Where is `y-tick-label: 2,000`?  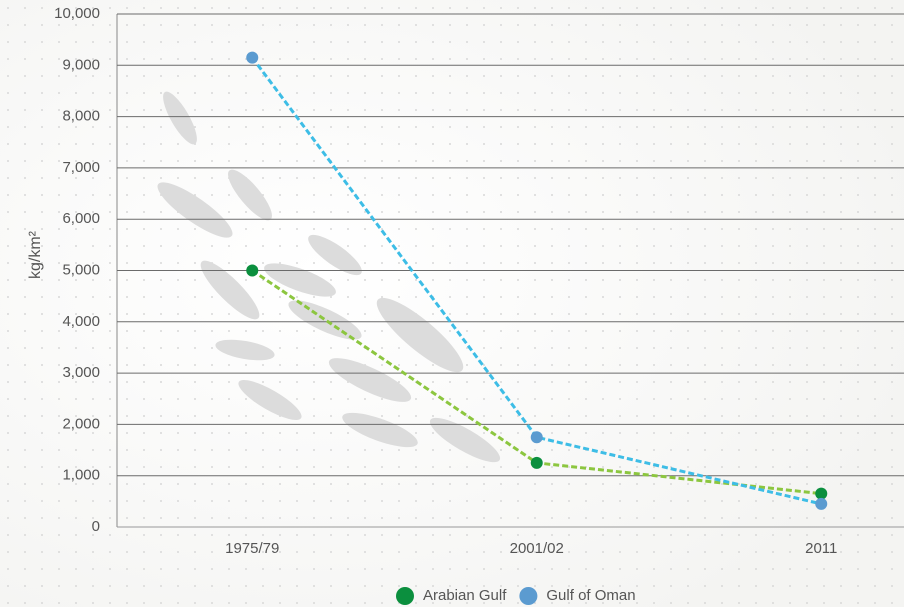 y-tick-label: 2,000 is located at coordinates (81, 423).